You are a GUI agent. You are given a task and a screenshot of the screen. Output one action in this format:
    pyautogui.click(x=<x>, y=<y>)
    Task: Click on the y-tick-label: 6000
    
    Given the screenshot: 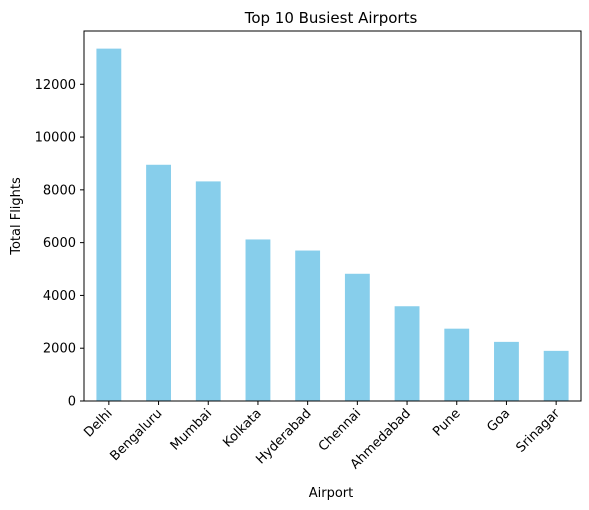 What is the action you would take?
    pyautogui.click(x=59, y=243)
    